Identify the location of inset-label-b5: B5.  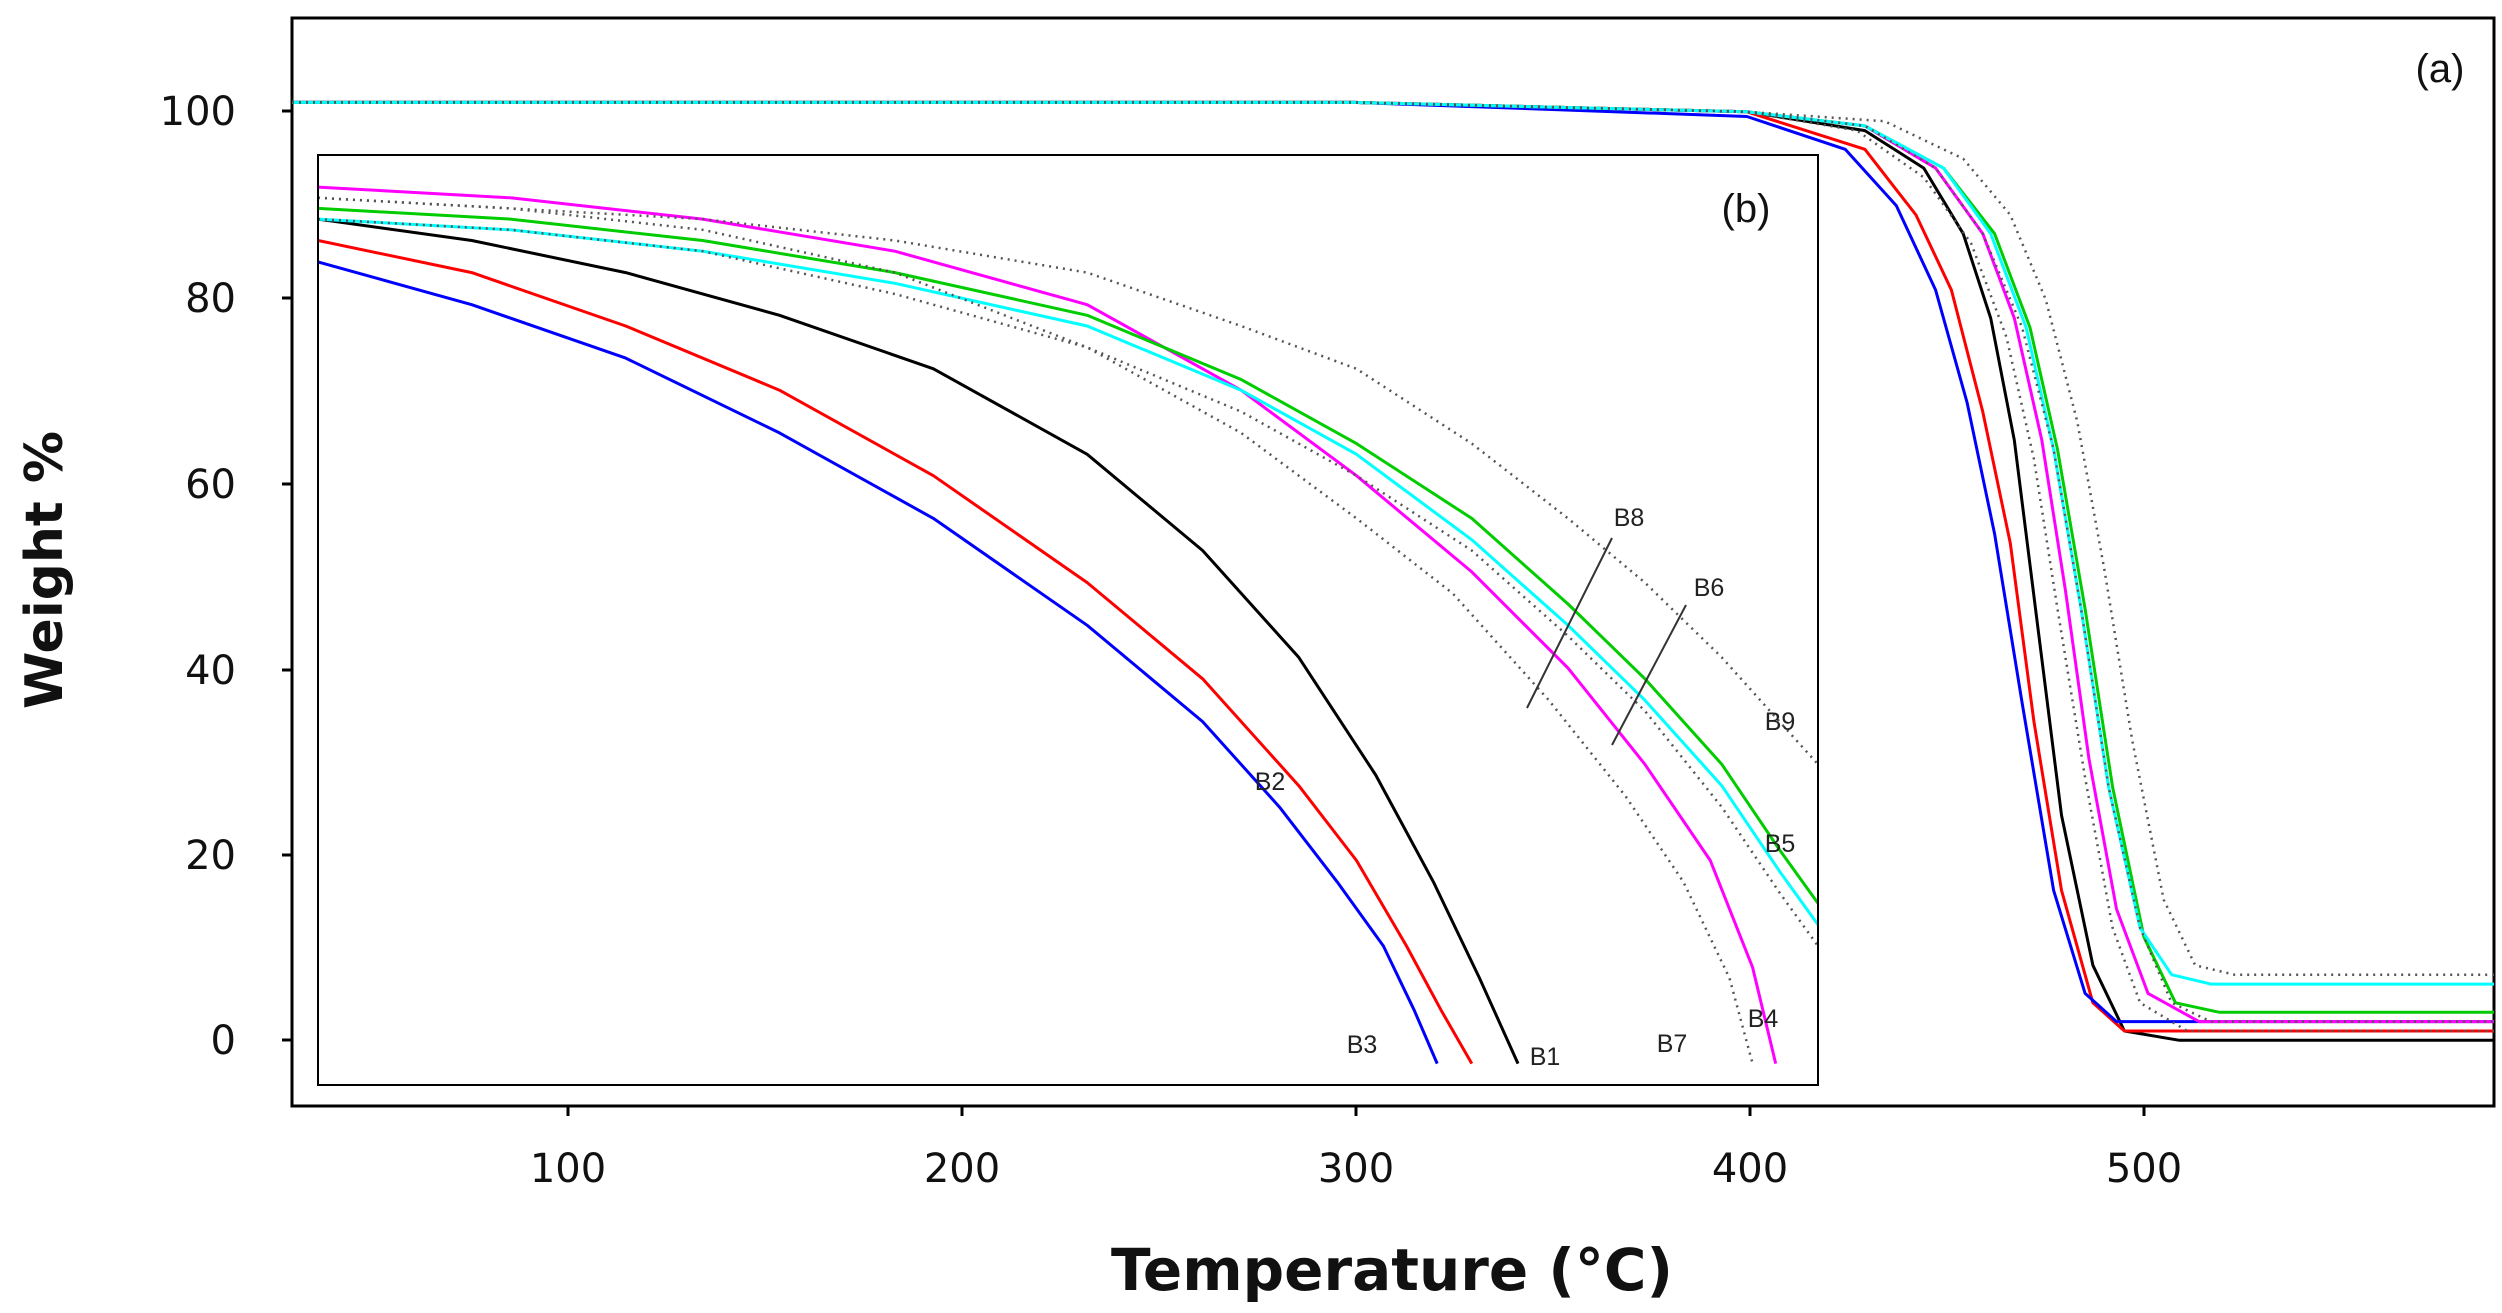
(1780, 844).